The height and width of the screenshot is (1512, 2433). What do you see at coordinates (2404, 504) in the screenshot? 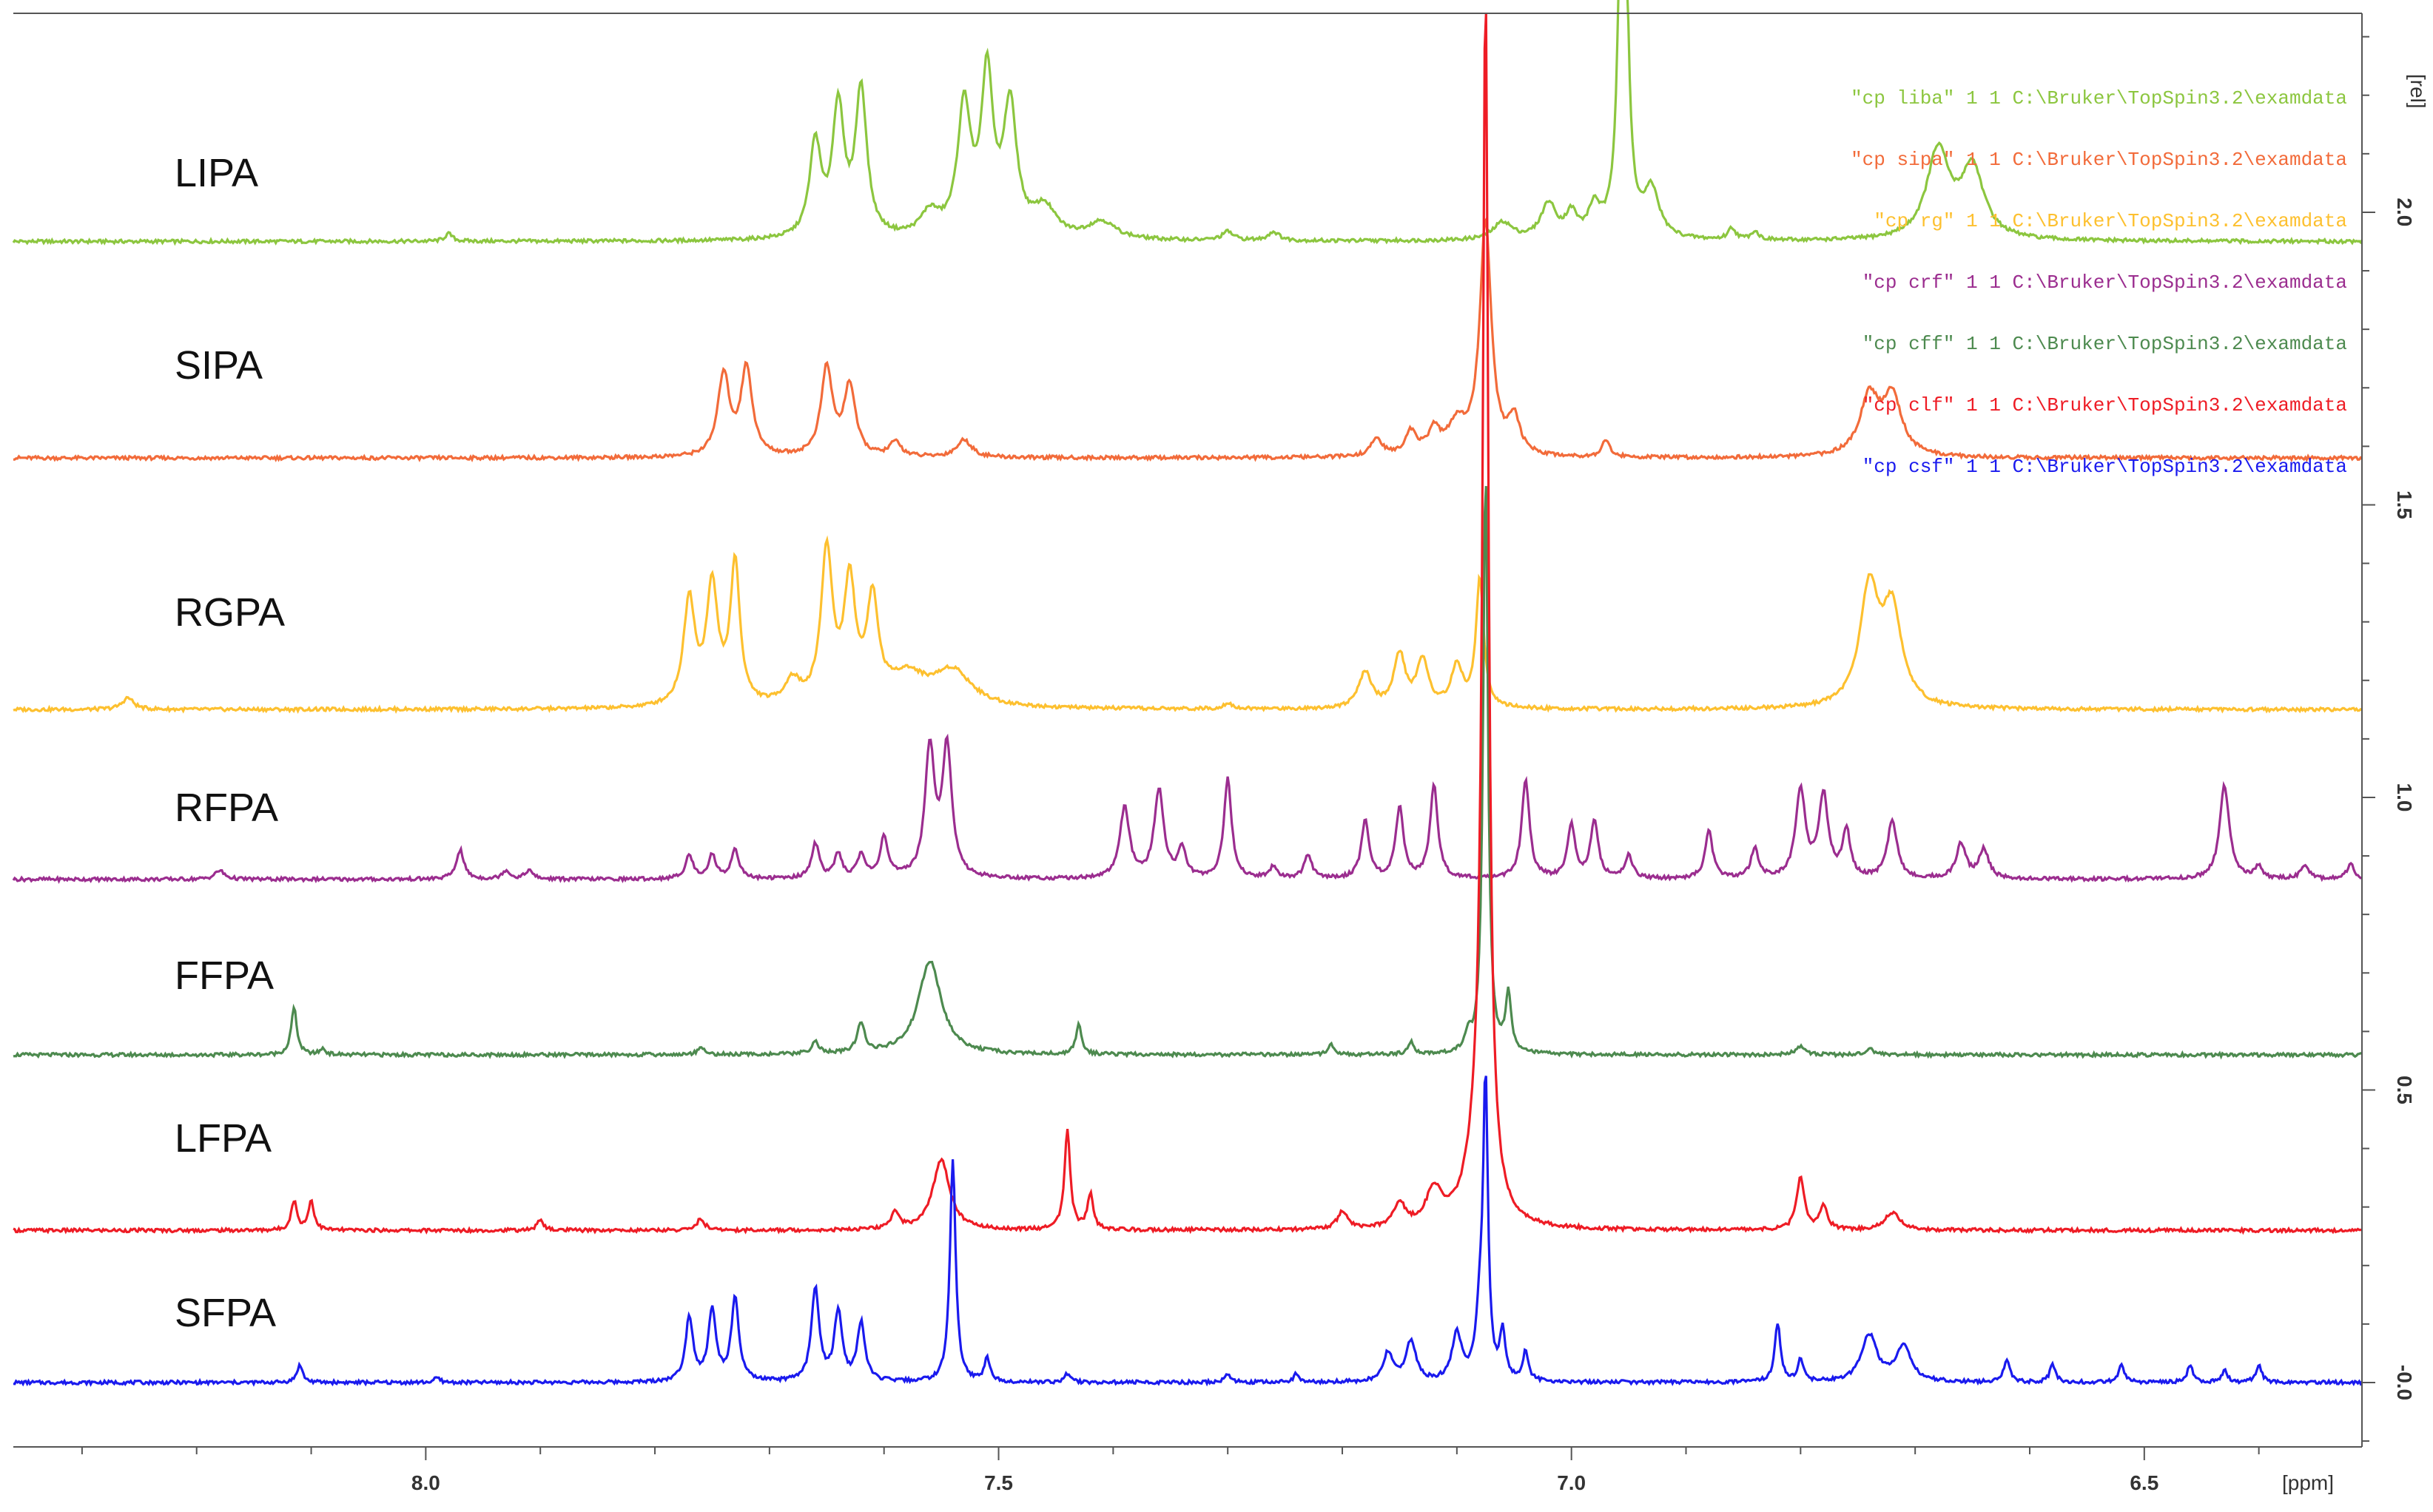
I see `y-tick-label: 1.5` at bounding box center [2404, 504].